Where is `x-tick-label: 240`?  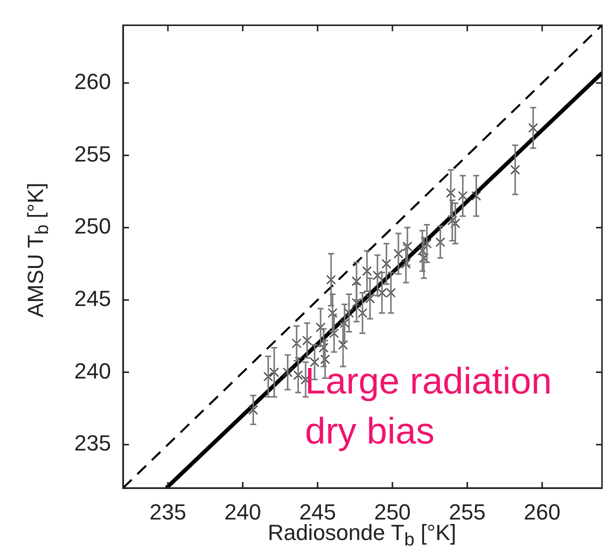
x-tick-label: 240 is located at coordinates (243, 511).